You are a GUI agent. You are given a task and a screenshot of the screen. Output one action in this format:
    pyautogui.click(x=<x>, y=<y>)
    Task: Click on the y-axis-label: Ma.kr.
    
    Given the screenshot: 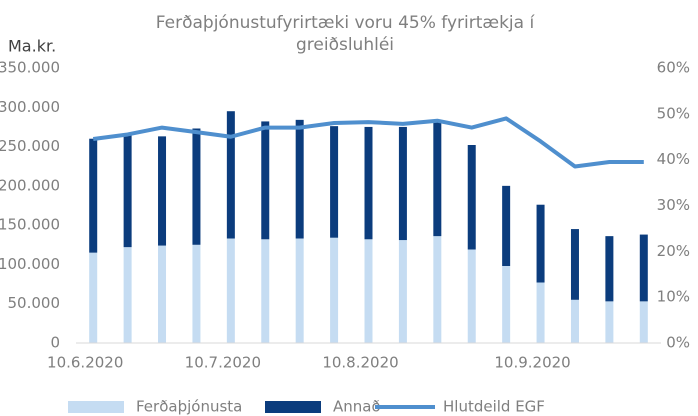 What is the action you would take?
    pyautogui.click(x=32, y=46)
    